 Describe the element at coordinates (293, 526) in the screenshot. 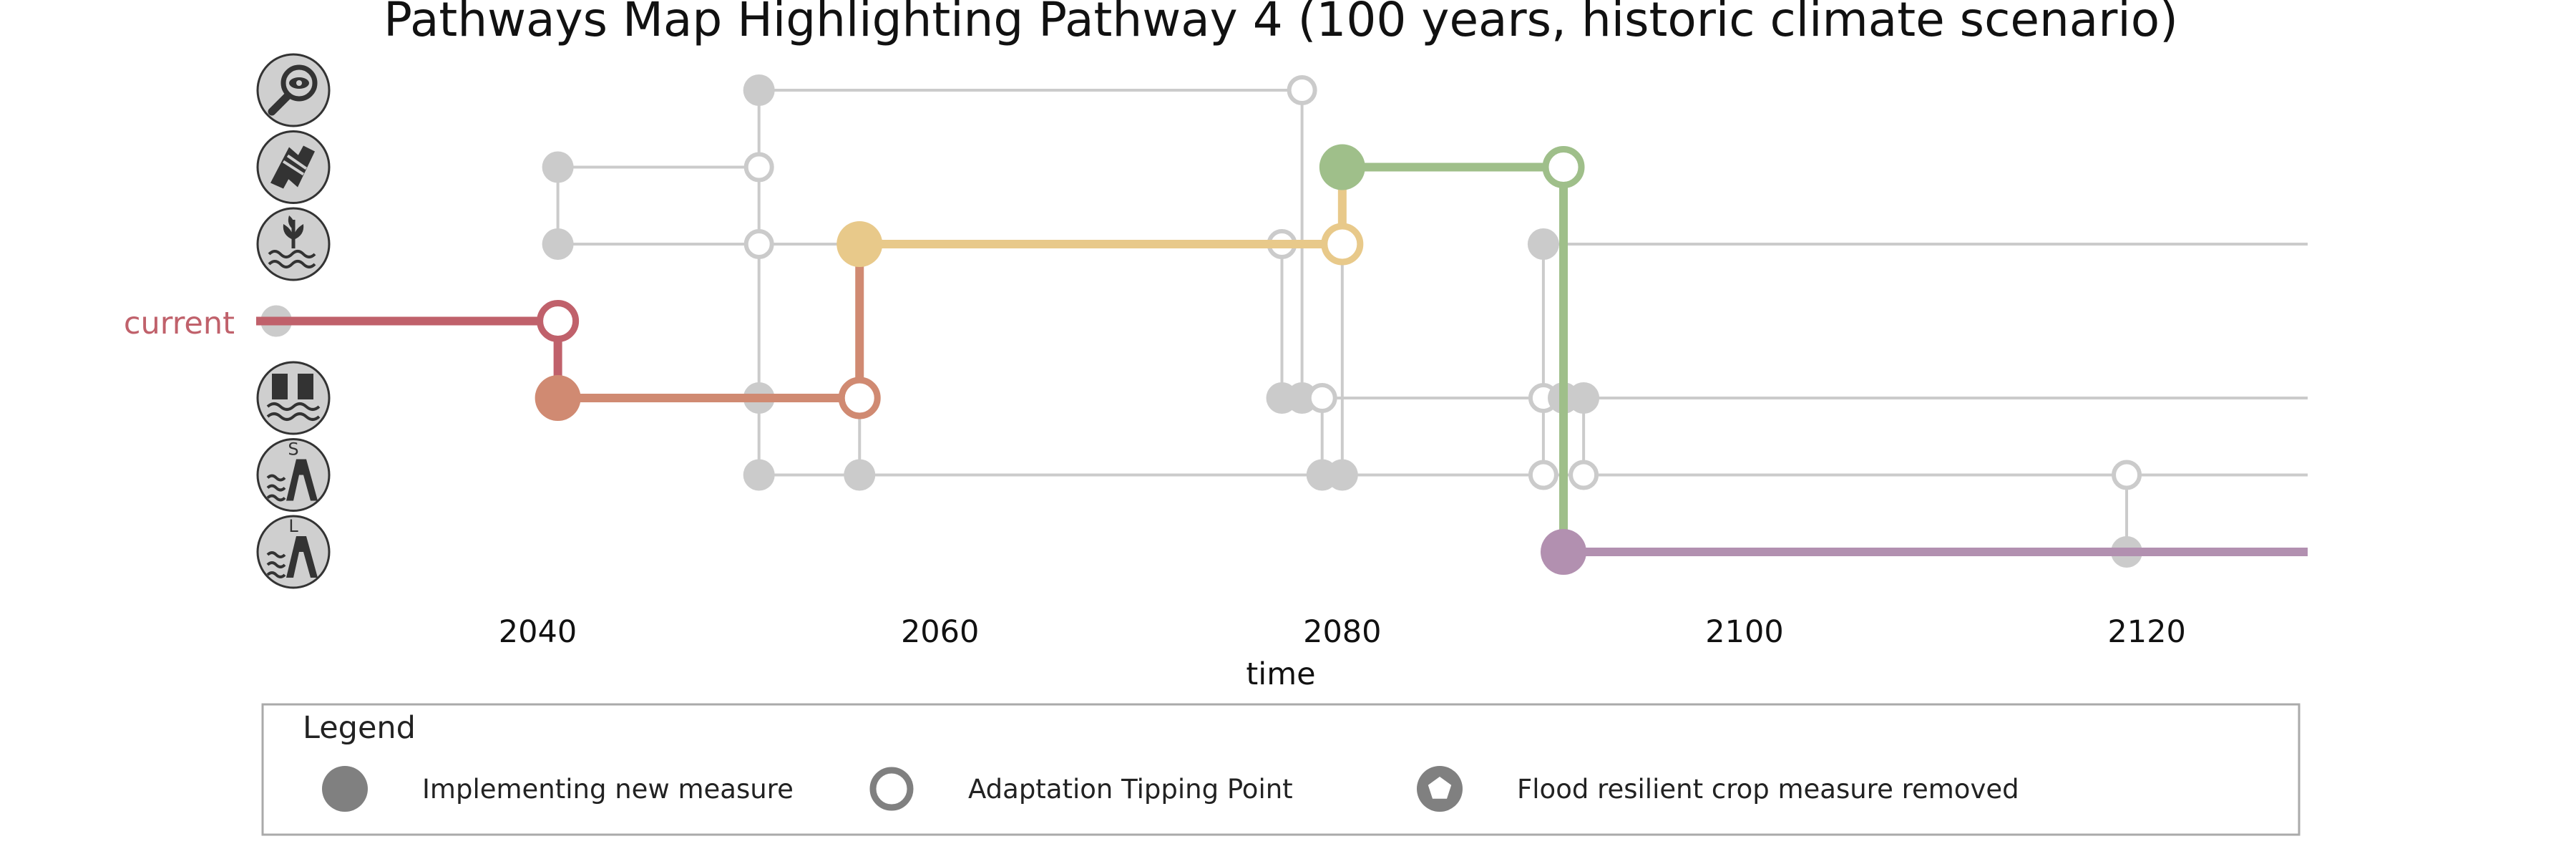

I see `dike-size-letter: L` at that location.